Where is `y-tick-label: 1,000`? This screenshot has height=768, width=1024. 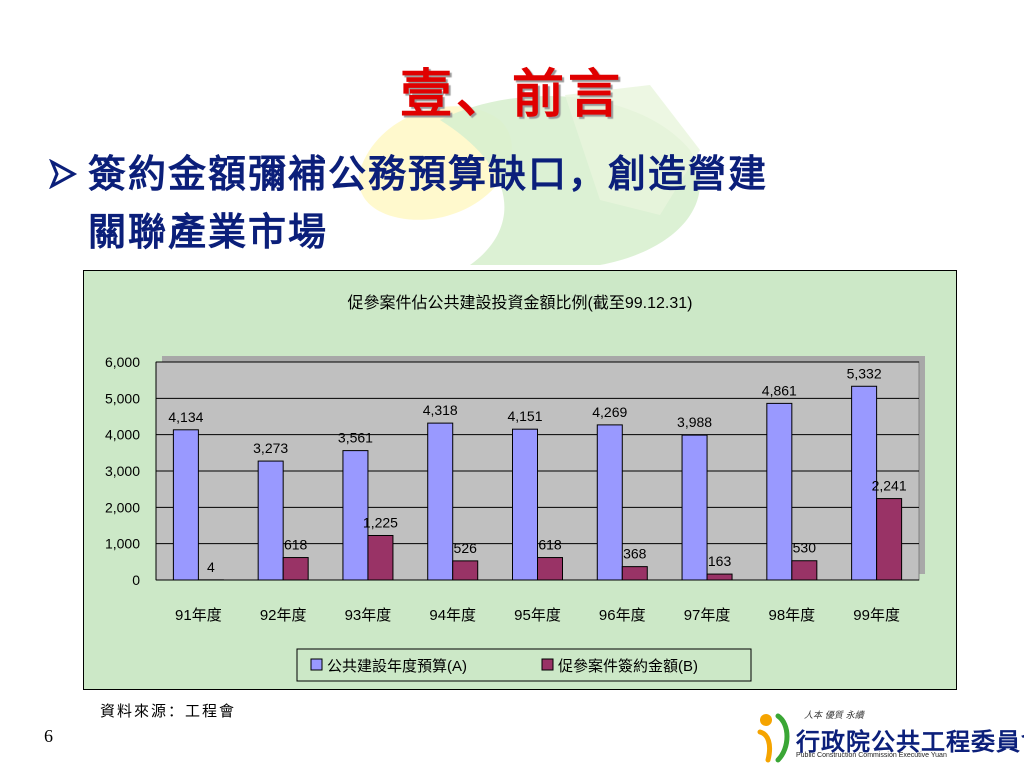 y-tick-label: 1,000 is located at coordinates (122, 544).